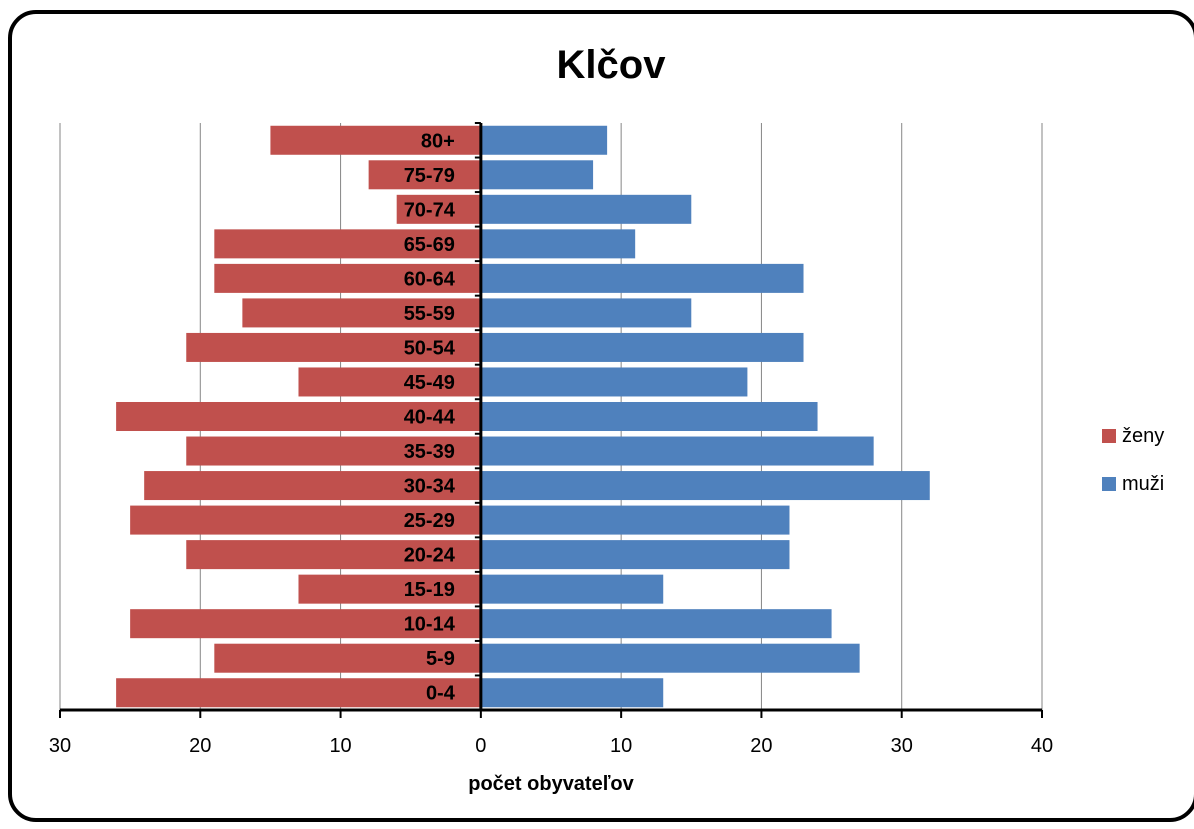 This screenshot has height=829, width=1194. Describe the element at coordinates (429, 590) in the screenshot. I see `category-label: 15-19` at that location.